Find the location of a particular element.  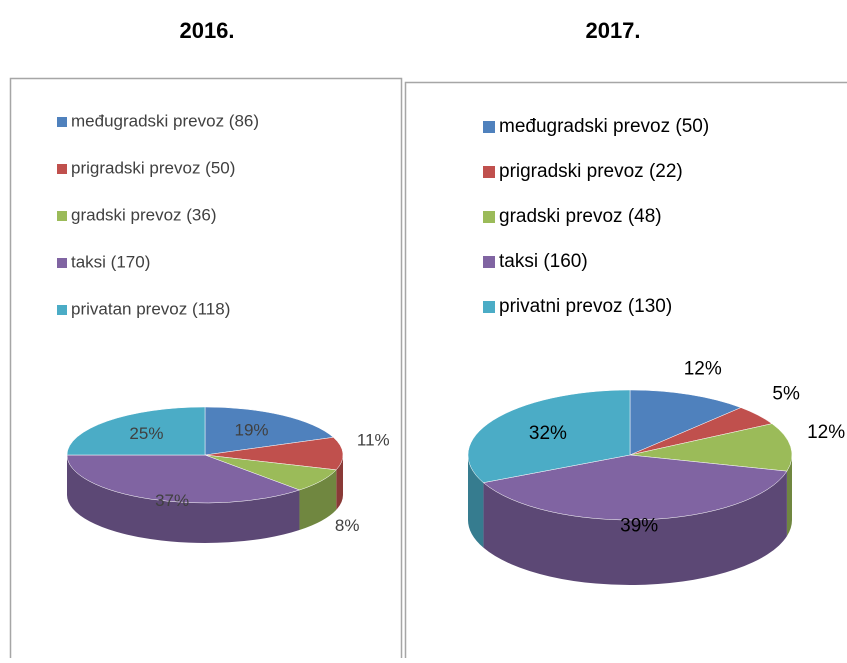

data-label: 19% is located at coordinates (252, 430).